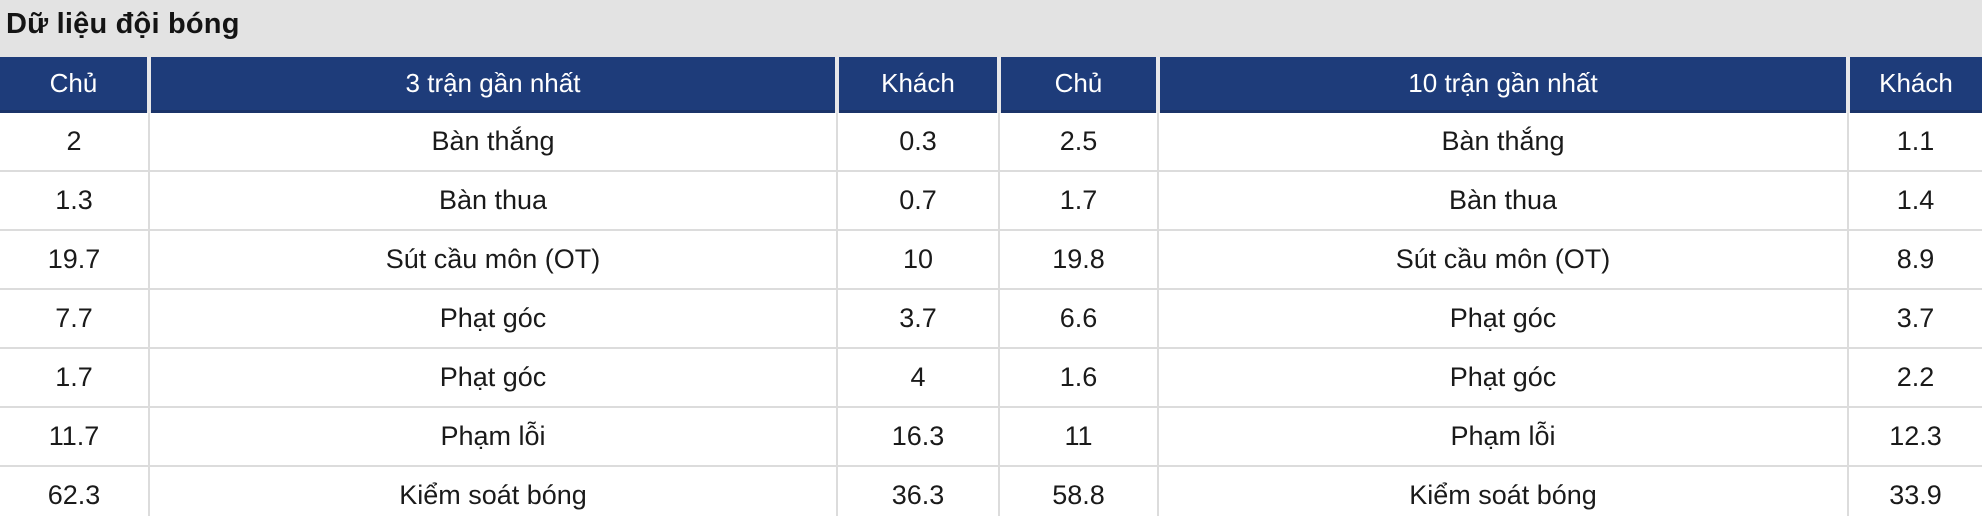 This screenshot has height=516, width=1982. Describe the element at coordinates (1915, 201) in the screenshot. I see `away-last10-value-cell: 1.4` at that location.